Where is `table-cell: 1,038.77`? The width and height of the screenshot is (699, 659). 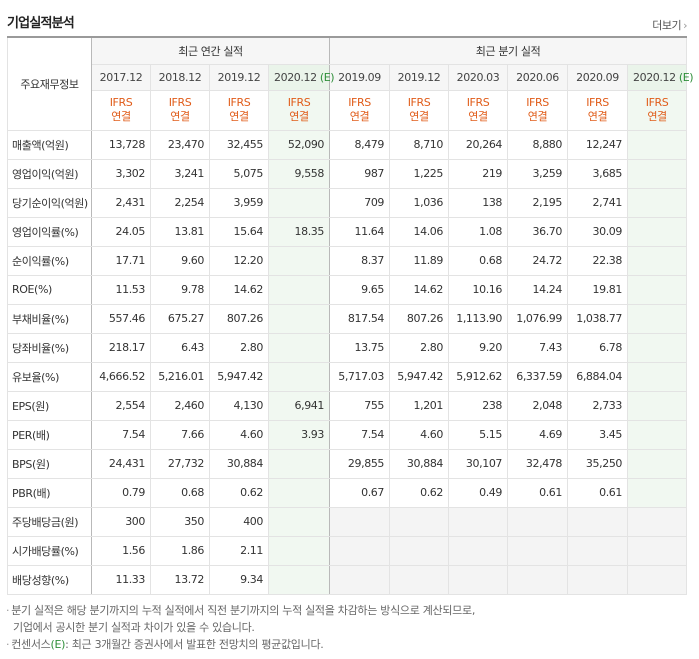
table-cell: 1,038.77 is located at coordinates (598, 318).